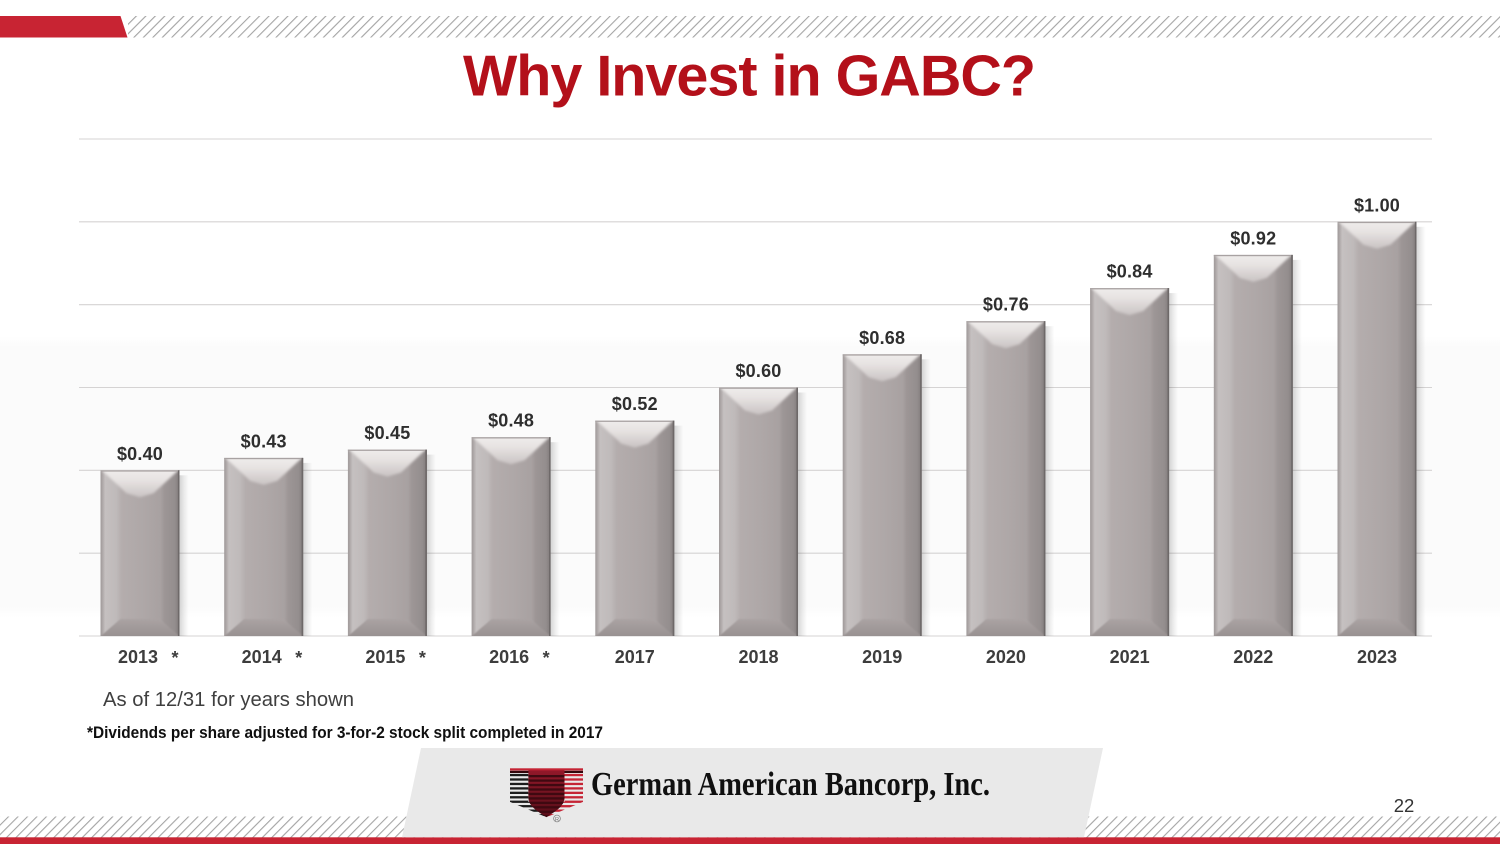 The width and height of the screenshot is (1500, 844). I want to click on svg-text: 22, so click(1404, 805).